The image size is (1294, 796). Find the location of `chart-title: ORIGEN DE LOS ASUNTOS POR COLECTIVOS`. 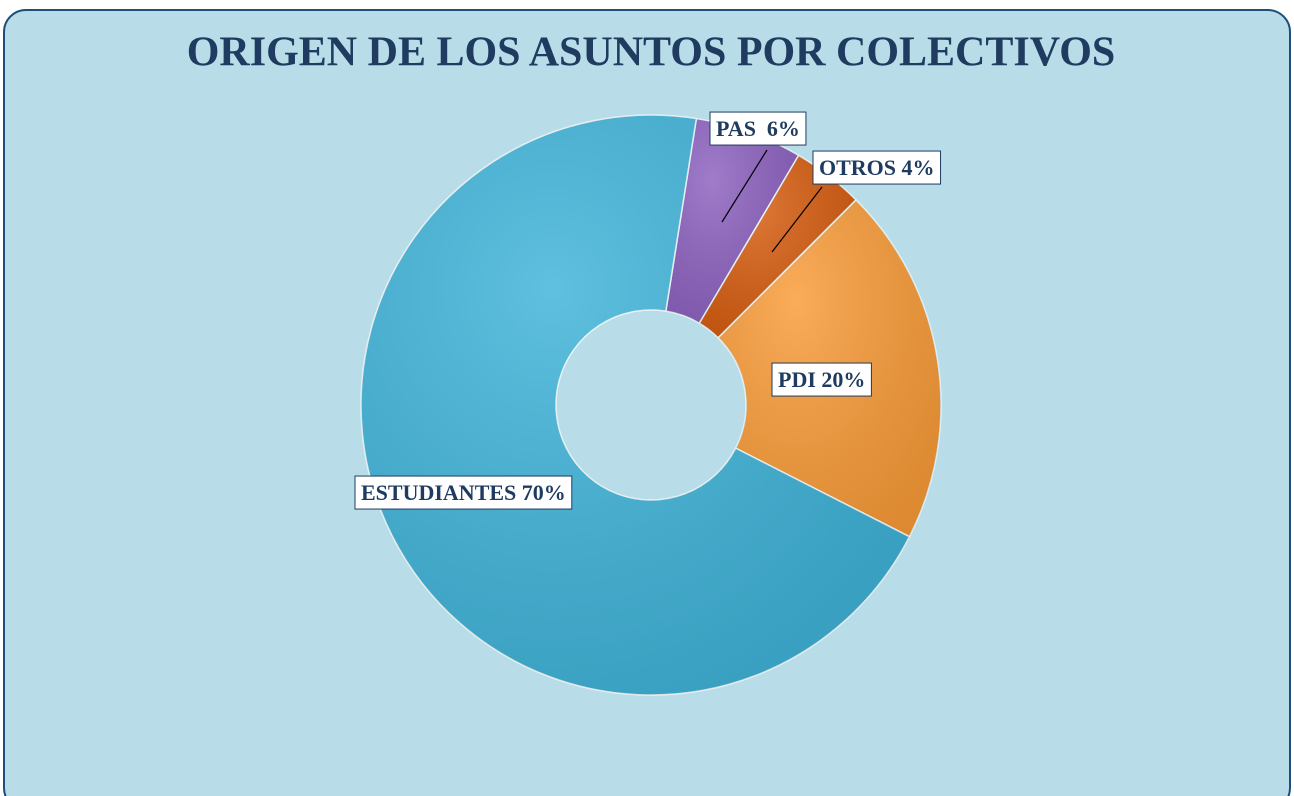

chart-title: ORIGEN DE LOS ASUNTOS POR COLECTIVOS is located at coordinates (651, 53).